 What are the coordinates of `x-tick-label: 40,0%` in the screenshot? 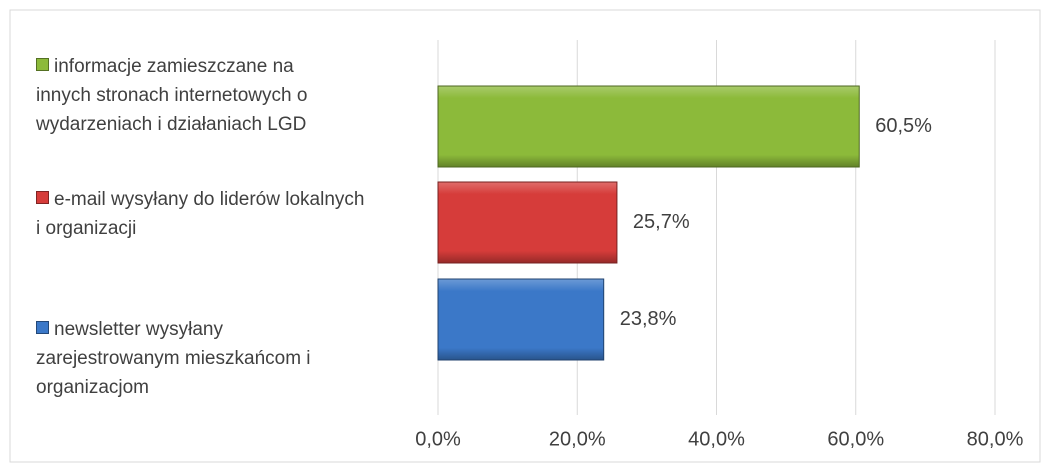 It's located at (716, 439).